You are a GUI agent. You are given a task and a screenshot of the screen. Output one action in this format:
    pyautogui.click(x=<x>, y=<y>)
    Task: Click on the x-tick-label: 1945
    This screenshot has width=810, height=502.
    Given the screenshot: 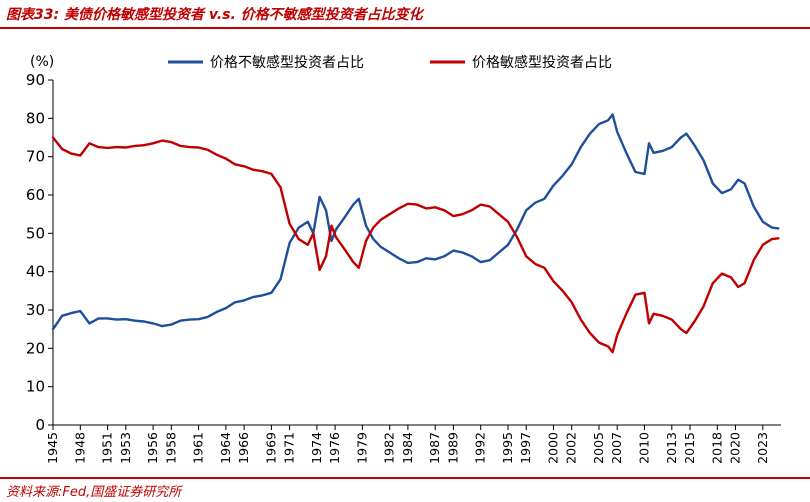 What is the action you would take?
    pyautogui.click(x=52, y=448)
    